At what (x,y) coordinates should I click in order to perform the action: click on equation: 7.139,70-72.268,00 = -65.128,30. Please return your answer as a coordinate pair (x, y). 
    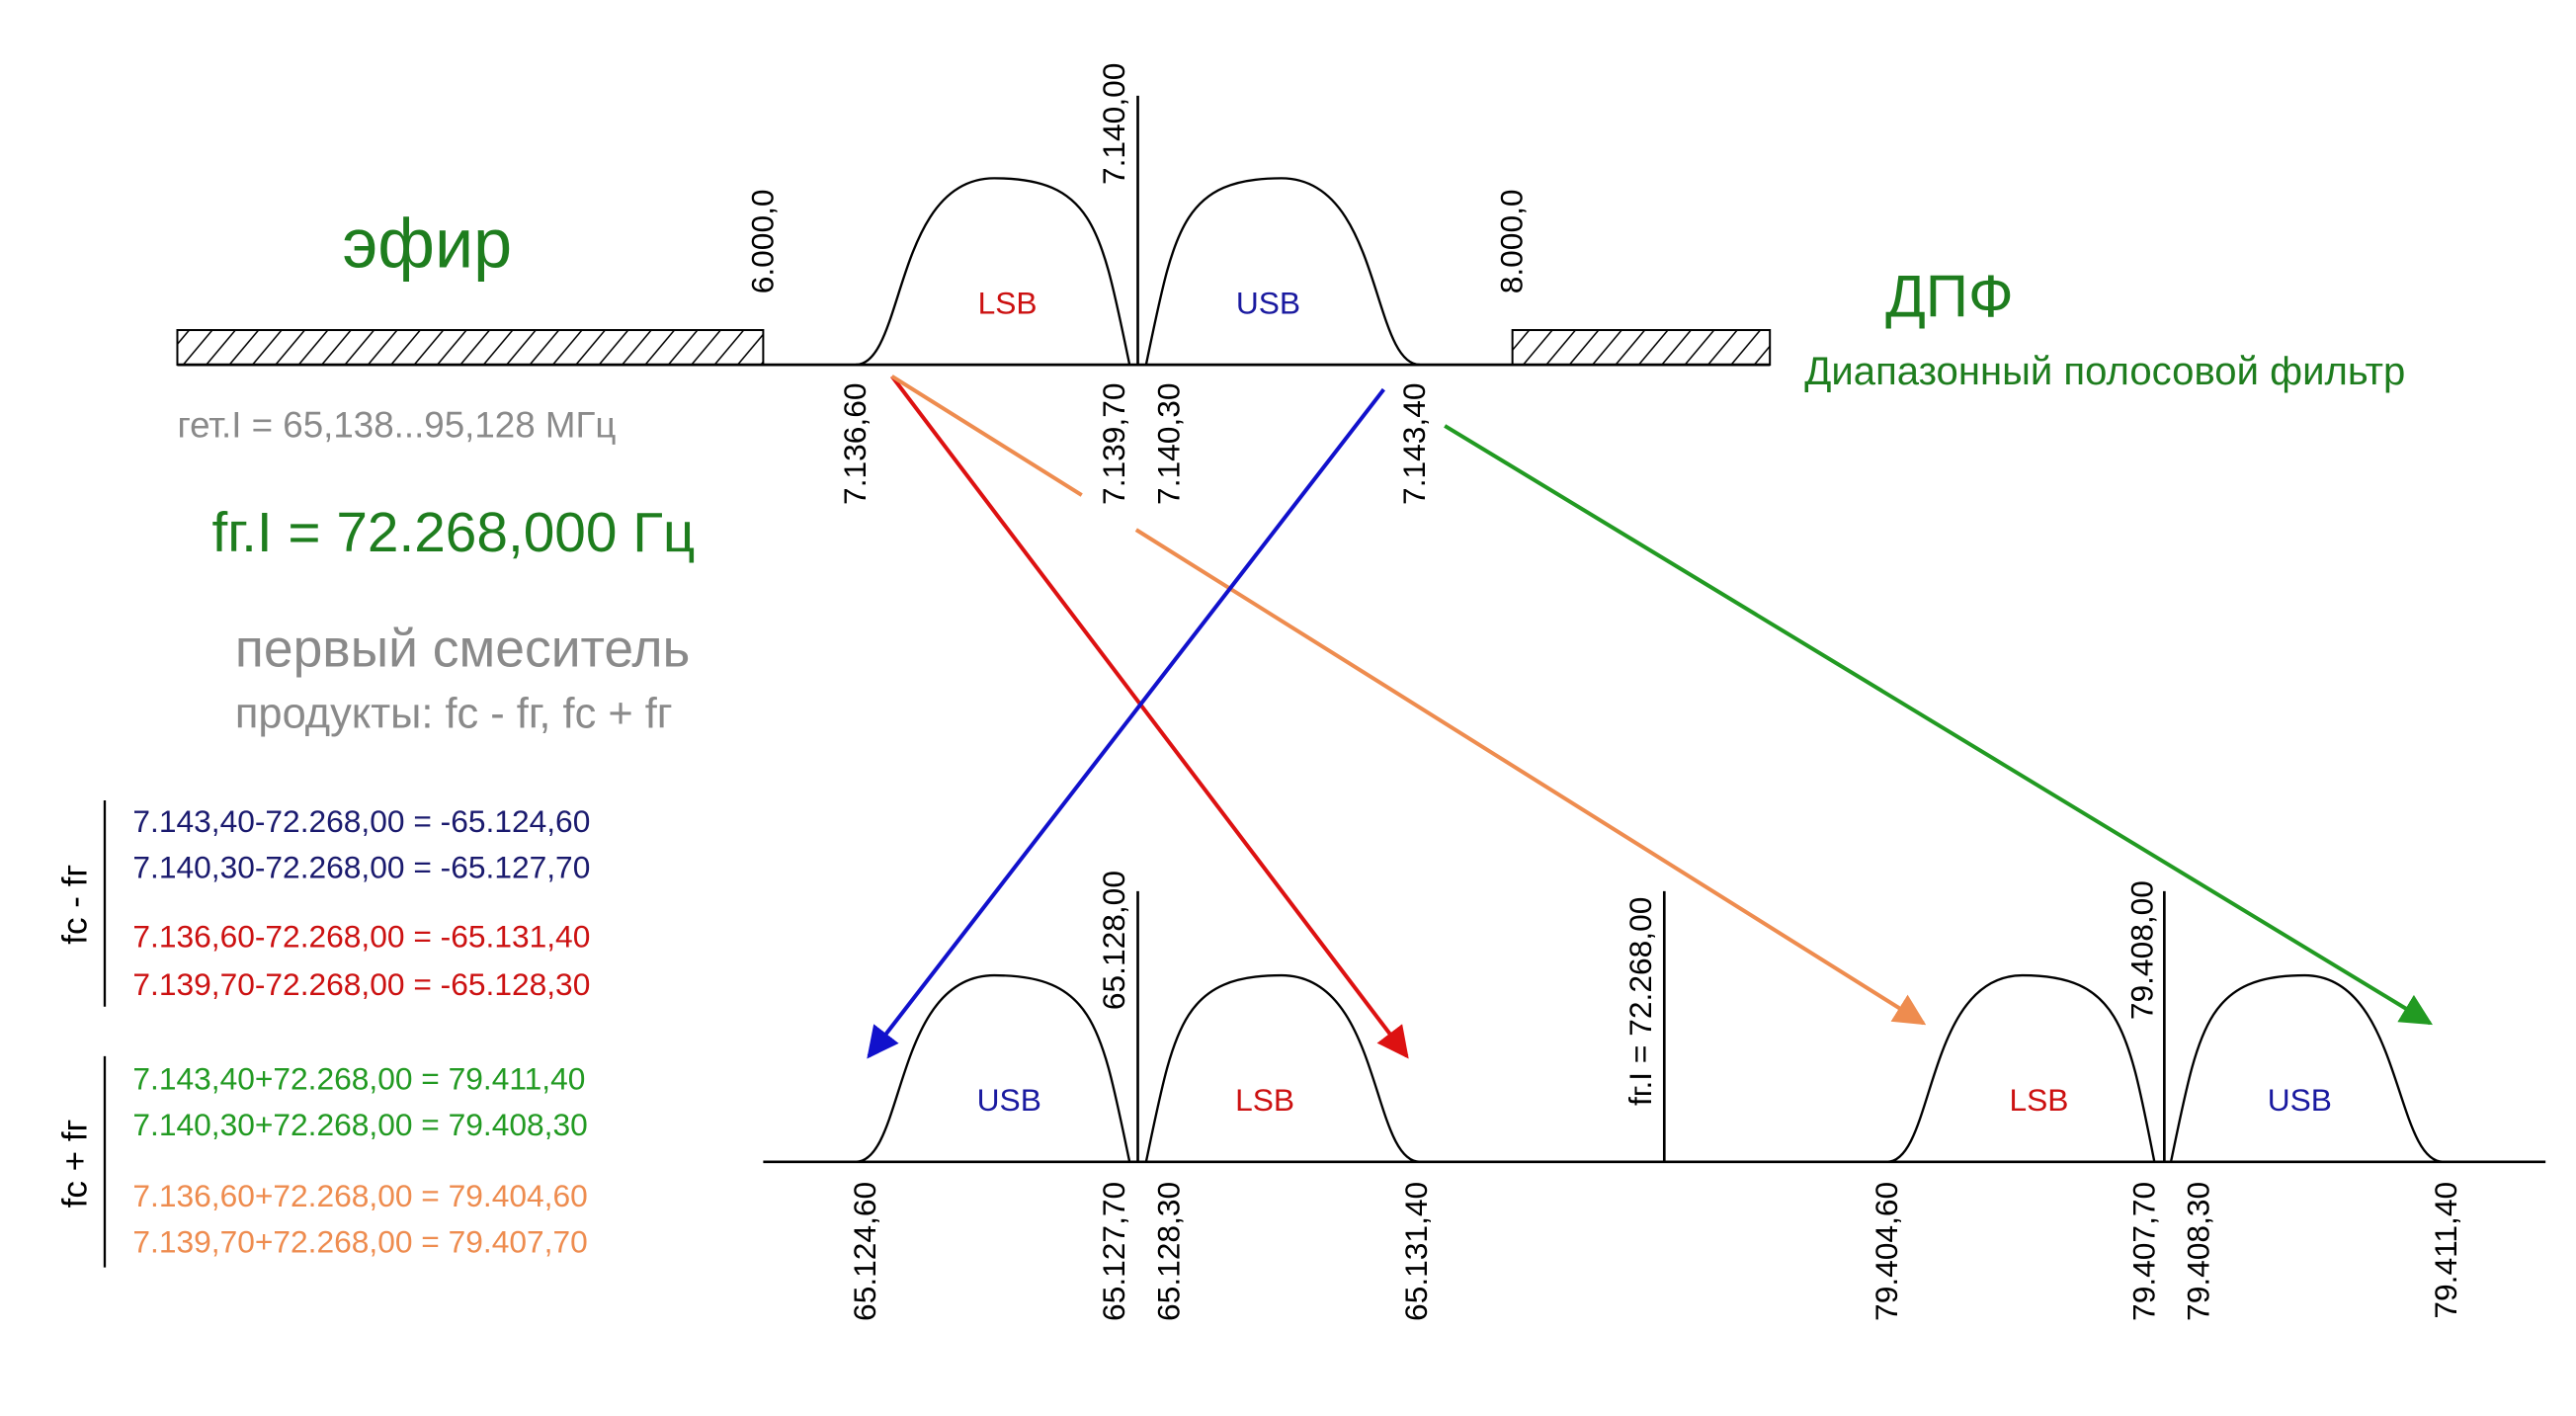
    Looking at the image, I should click on (361, 984).